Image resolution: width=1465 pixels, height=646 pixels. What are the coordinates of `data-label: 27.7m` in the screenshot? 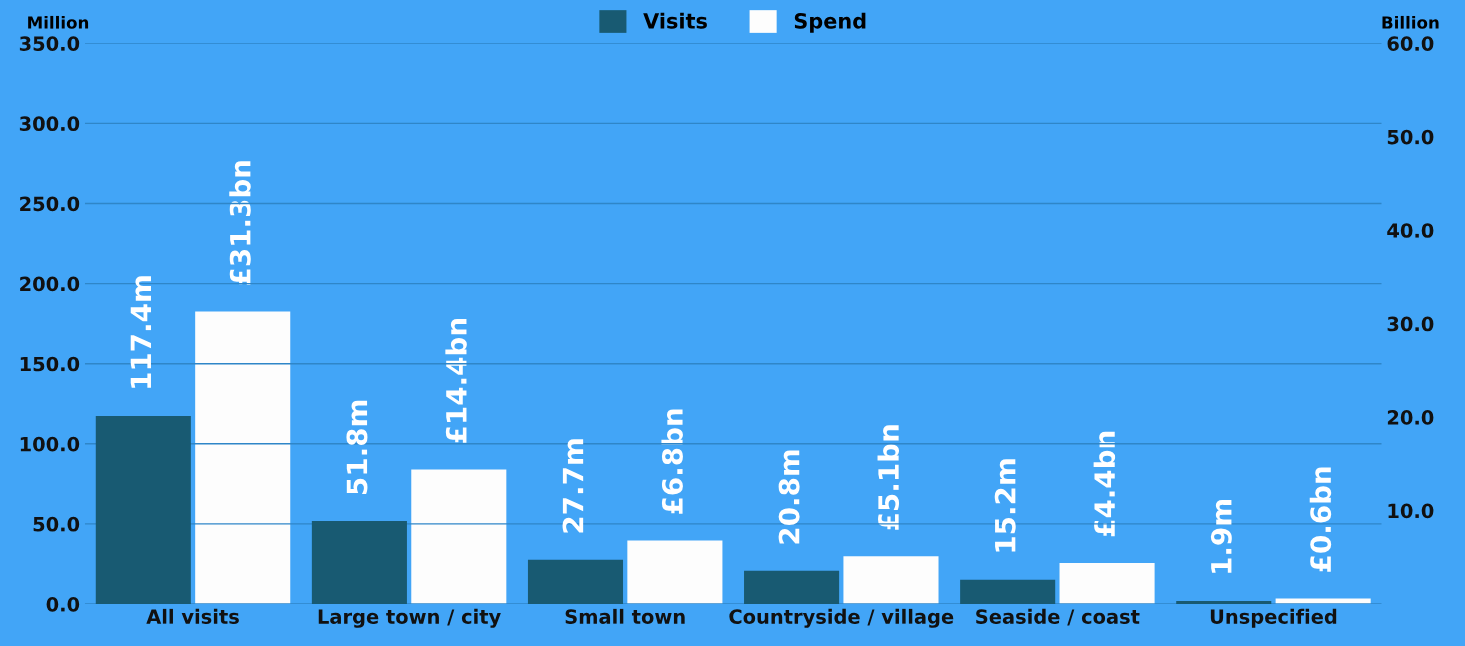 It's located at (573, 486).